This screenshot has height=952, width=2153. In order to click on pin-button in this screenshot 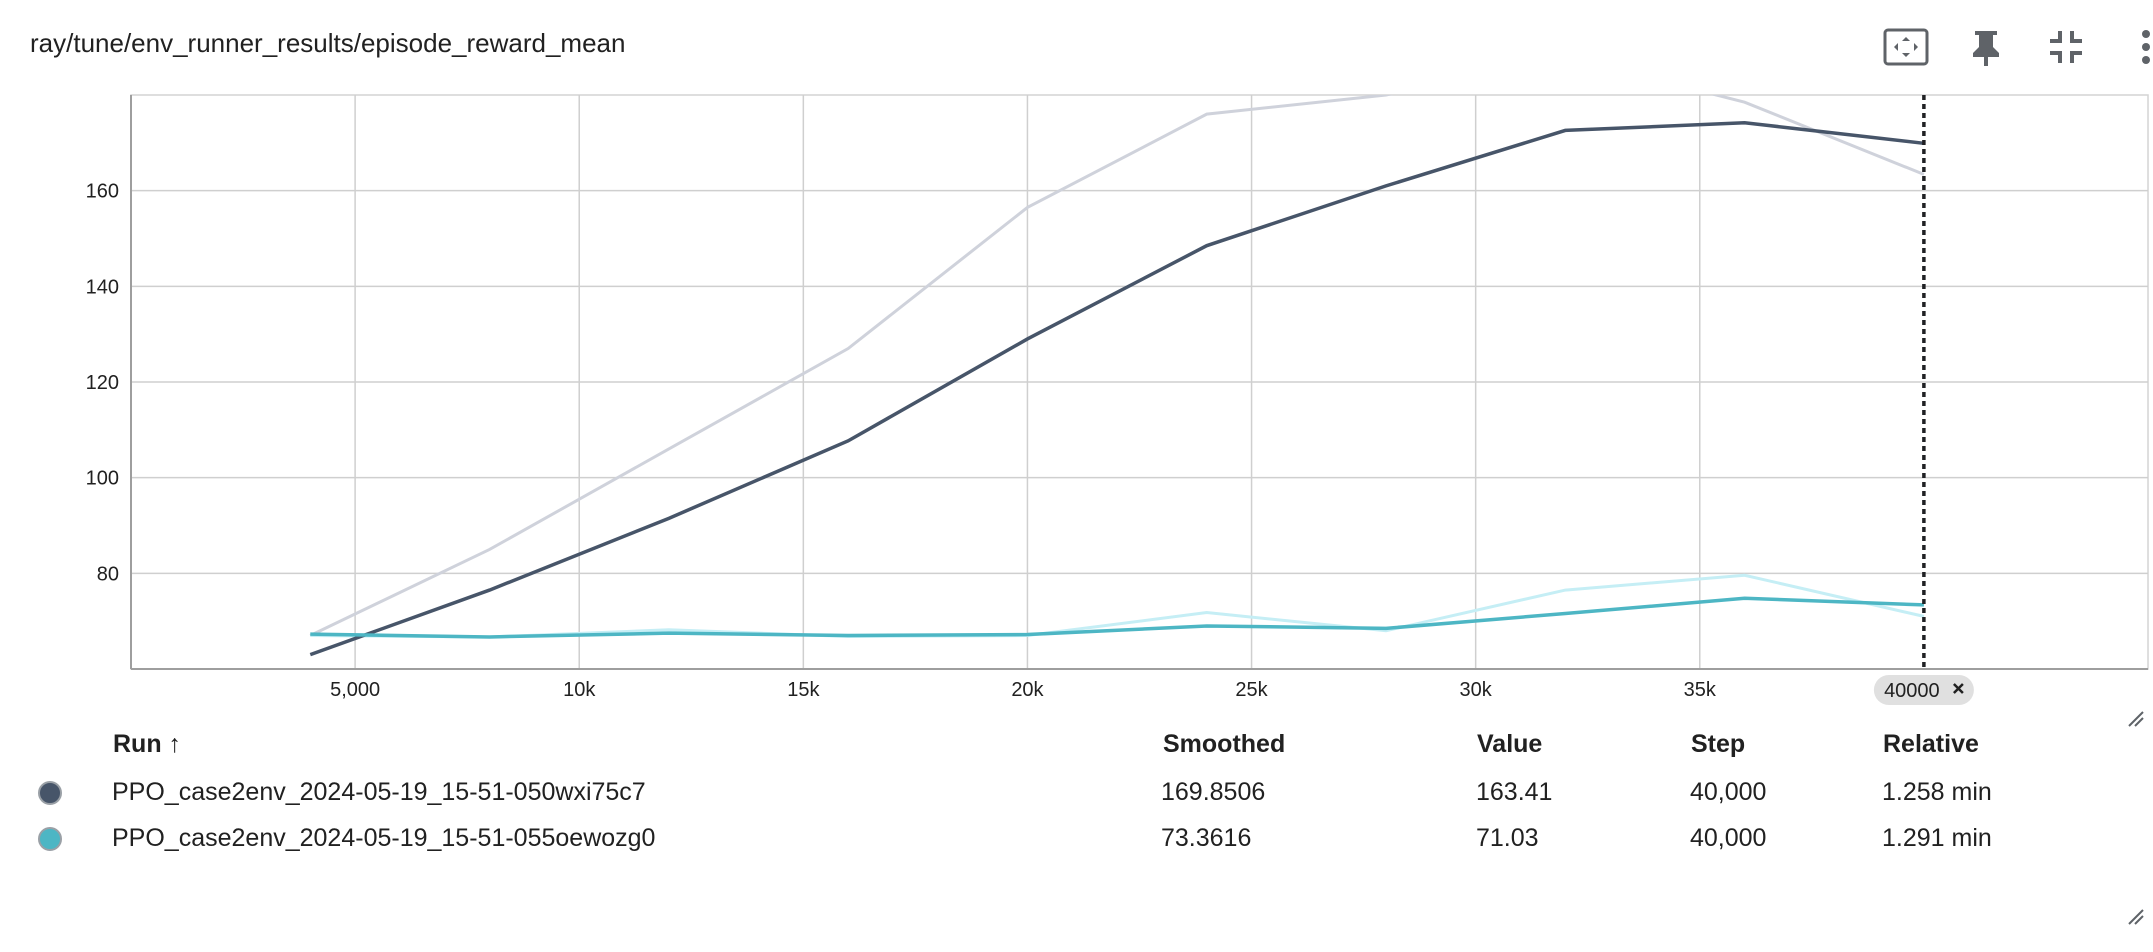, I will do `click(1986, 47)`.